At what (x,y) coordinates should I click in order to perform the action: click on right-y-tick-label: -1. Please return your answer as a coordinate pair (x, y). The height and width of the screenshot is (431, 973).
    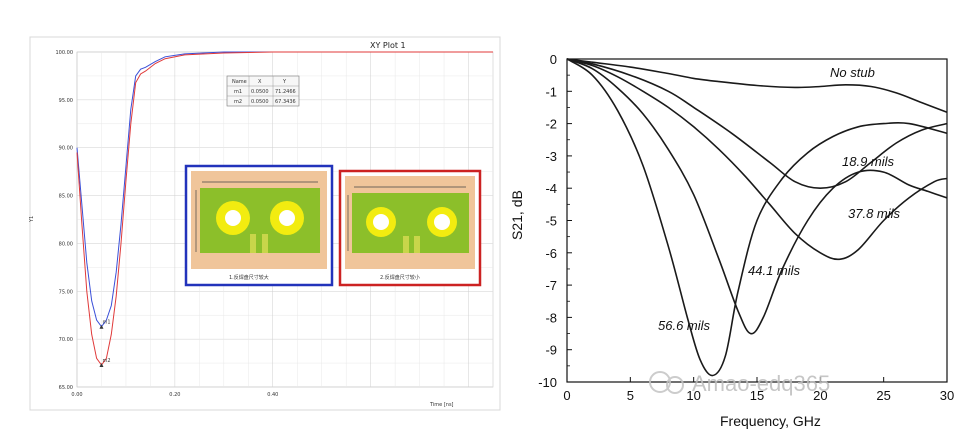
    Looking at the image, I should click on (551, 91).